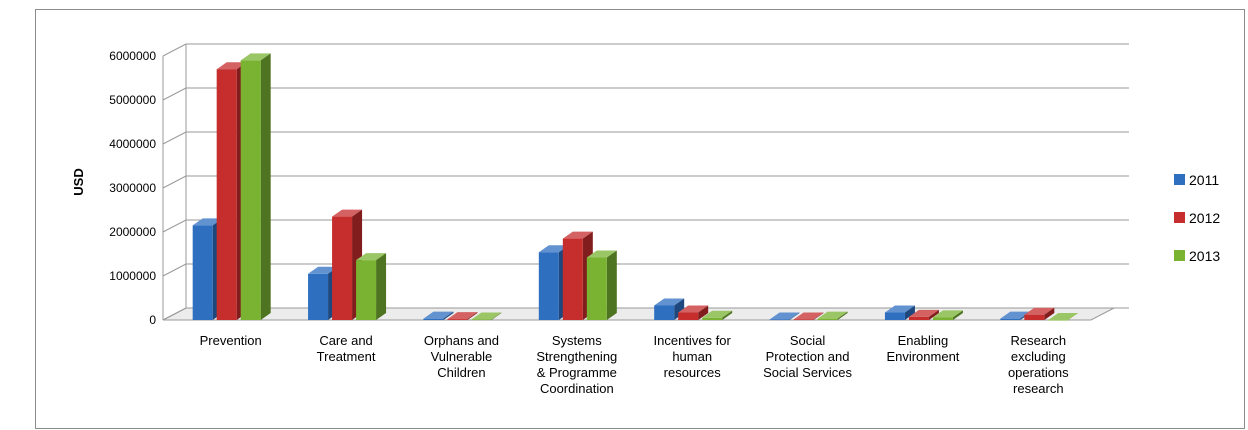 The image size is (1248, 430). What do you see at coordinates (1179, 179) in the screenshot?
I see `legend-swatch-2011` at bounding box center [1179, 179].